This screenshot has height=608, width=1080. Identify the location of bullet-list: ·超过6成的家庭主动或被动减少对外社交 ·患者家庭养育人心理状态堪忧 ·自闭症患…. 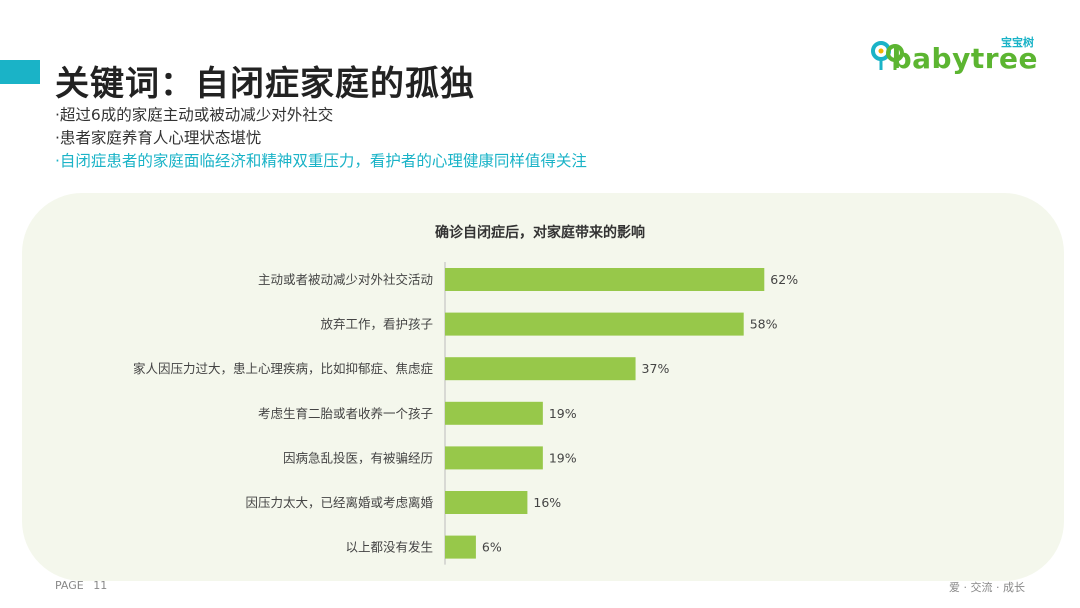
(321, 138).